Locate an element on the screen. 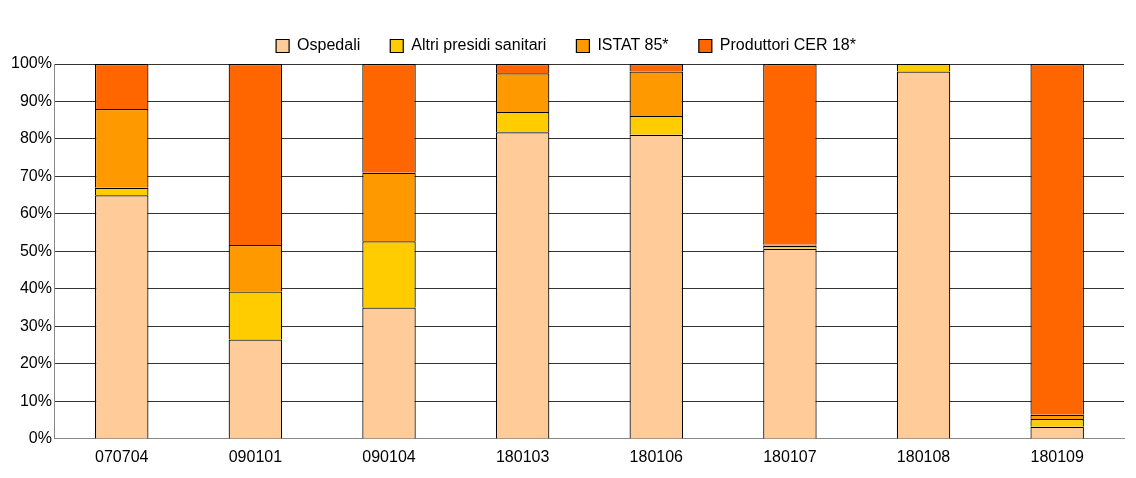 The width and height of the screenshot is (1136, 478). y-tick-label: 60% is located at coordinates (35, 213).